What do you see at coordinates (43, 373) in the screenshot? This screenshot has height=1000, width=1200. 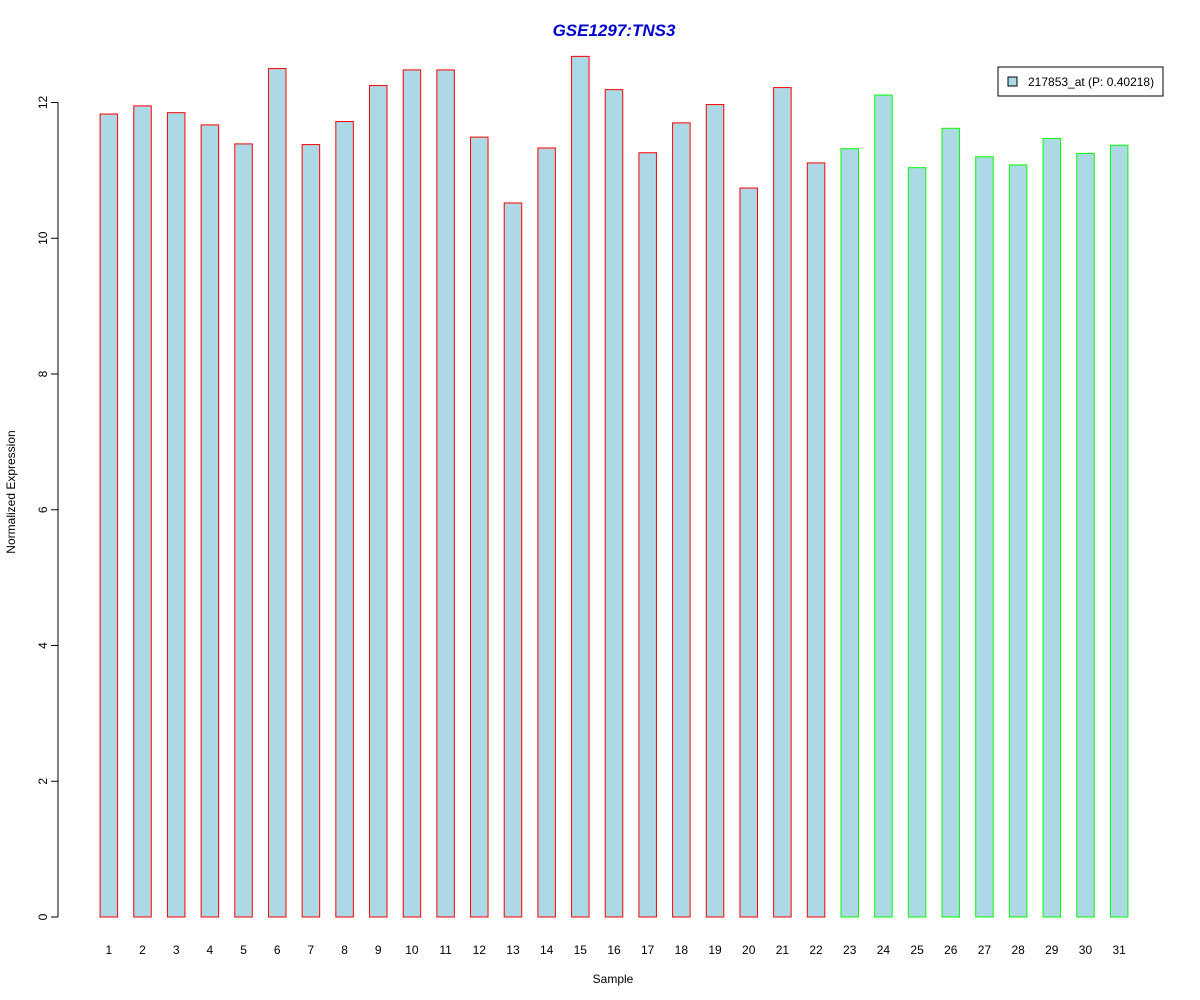 I see `y-axis-tick-label: 8` at bounding box center [43, 373].